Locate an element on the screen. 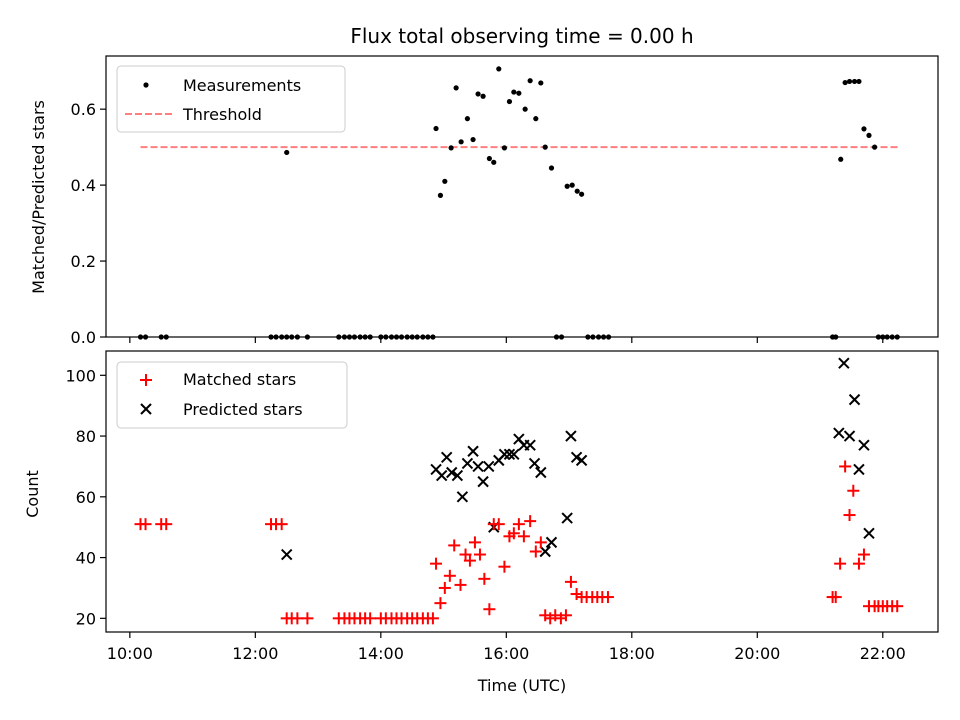 This screenshot has width=960, height=720. bottom-y-ticks: 20 40 60 80 100 is located at coordinates (85, 497).